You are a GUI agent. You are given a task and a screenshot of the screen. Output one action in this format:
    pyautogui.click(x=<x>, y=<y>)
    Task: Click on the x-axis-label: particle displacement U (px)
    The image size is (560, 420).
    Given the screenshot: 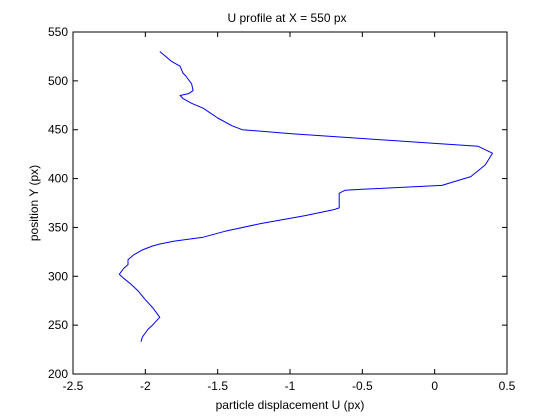 What is the action you would take?
    pyautogui.click(x=290, y=405)
    